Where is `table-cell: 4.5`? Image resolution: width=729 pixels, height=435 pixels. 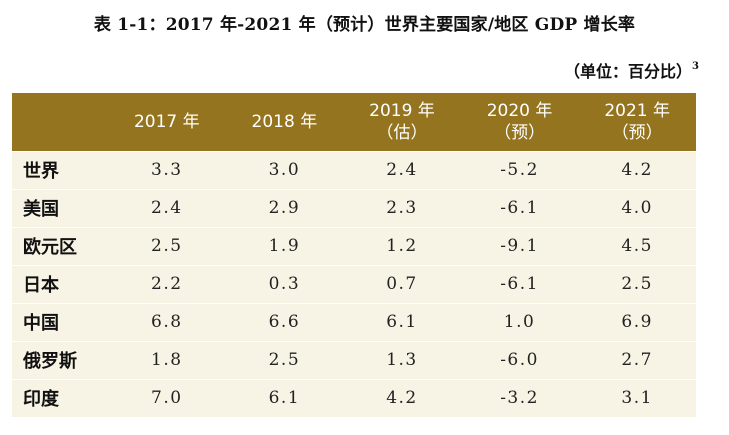
table-cell: 4.5 is located at coordinates (637, 246).